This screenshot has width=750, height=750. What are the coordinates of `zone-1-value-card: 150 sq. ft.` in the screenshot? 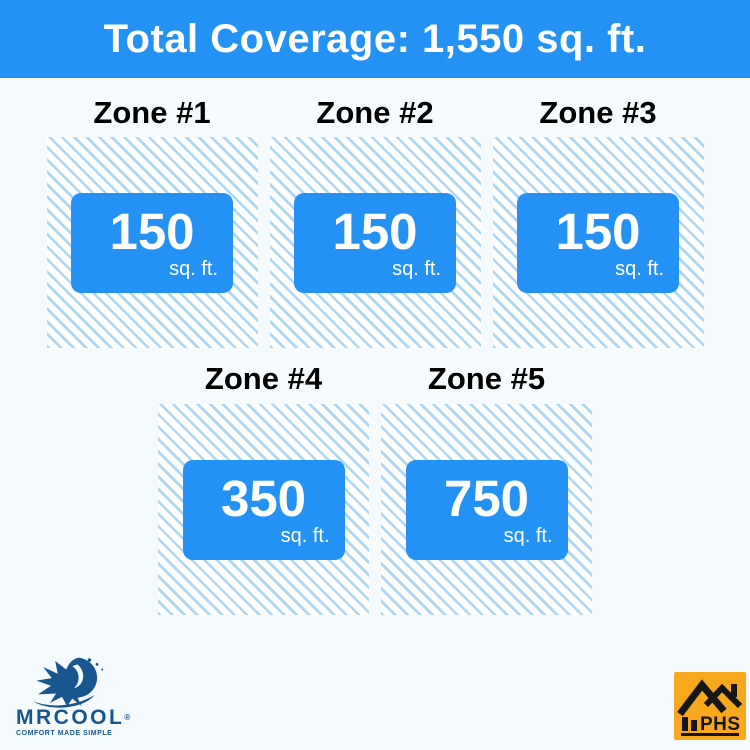 It's located at (152, 242).